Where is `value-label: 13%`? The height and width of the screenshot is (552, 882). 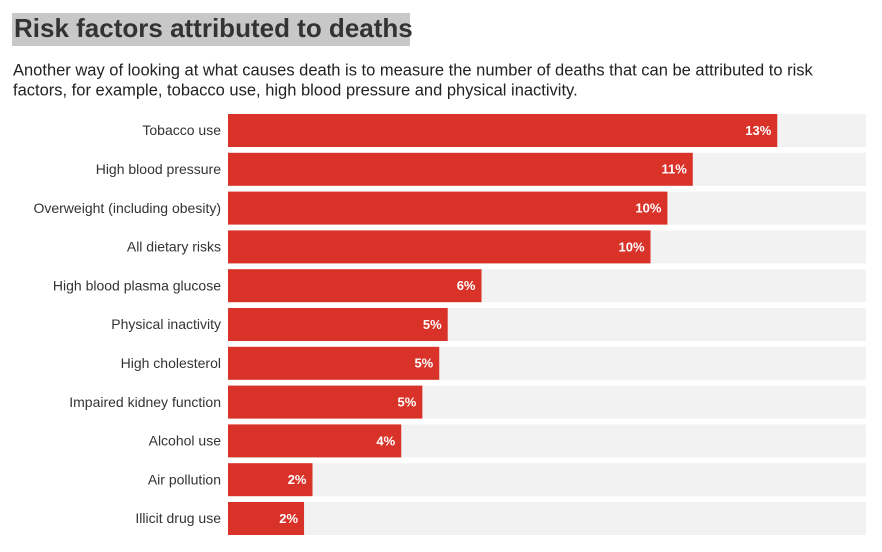
value-label: 13% is located at coordinates (758, 130).